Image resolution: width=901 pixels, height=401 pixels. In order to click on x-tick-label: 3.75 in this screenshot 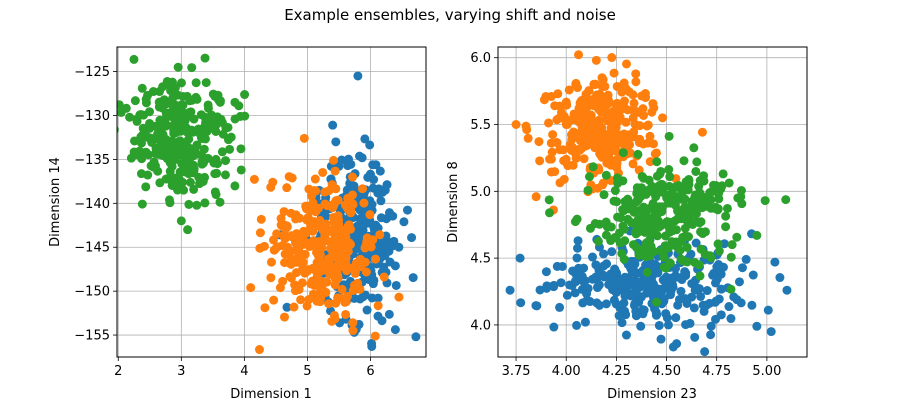, I will do `click(516, 371)`.